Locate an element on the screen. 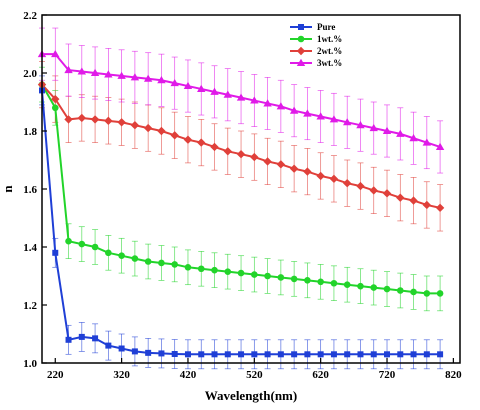  y-tick-label: 1.8 is located at coordinates (30, 132).